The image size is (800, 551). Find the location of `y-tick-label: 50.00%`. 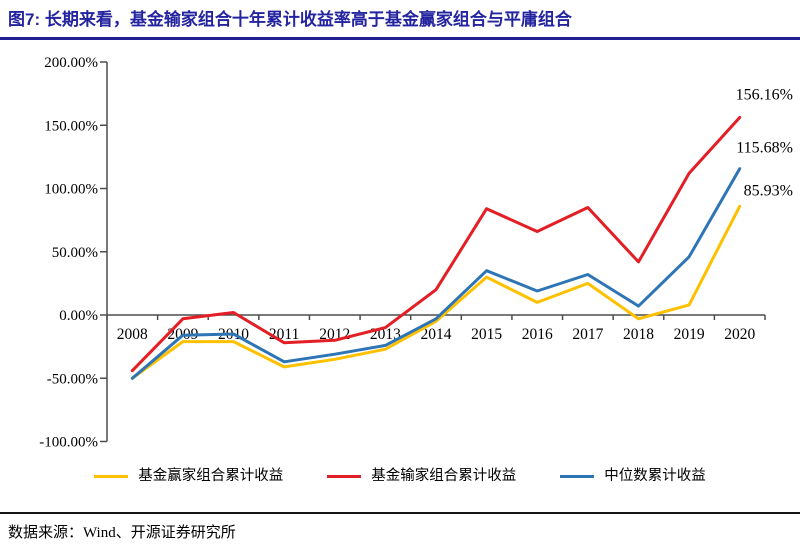

y-tick-label: 50.00% is located at coordinates (75, 253).